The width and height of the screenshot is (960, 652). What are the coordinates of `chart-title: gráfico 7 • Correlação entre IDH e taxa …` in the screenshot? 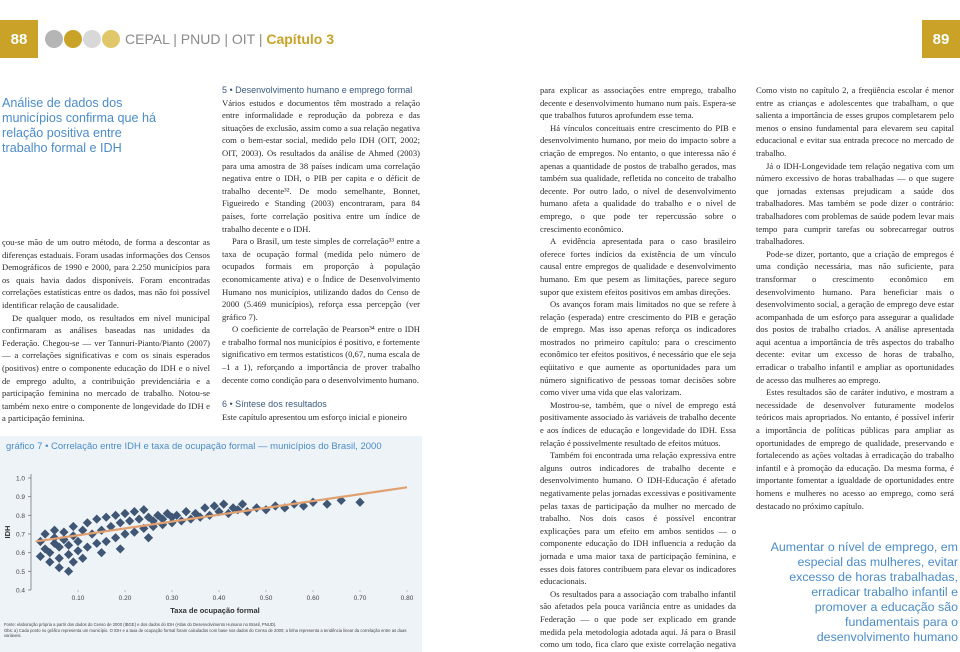 It's located at (194, 446).